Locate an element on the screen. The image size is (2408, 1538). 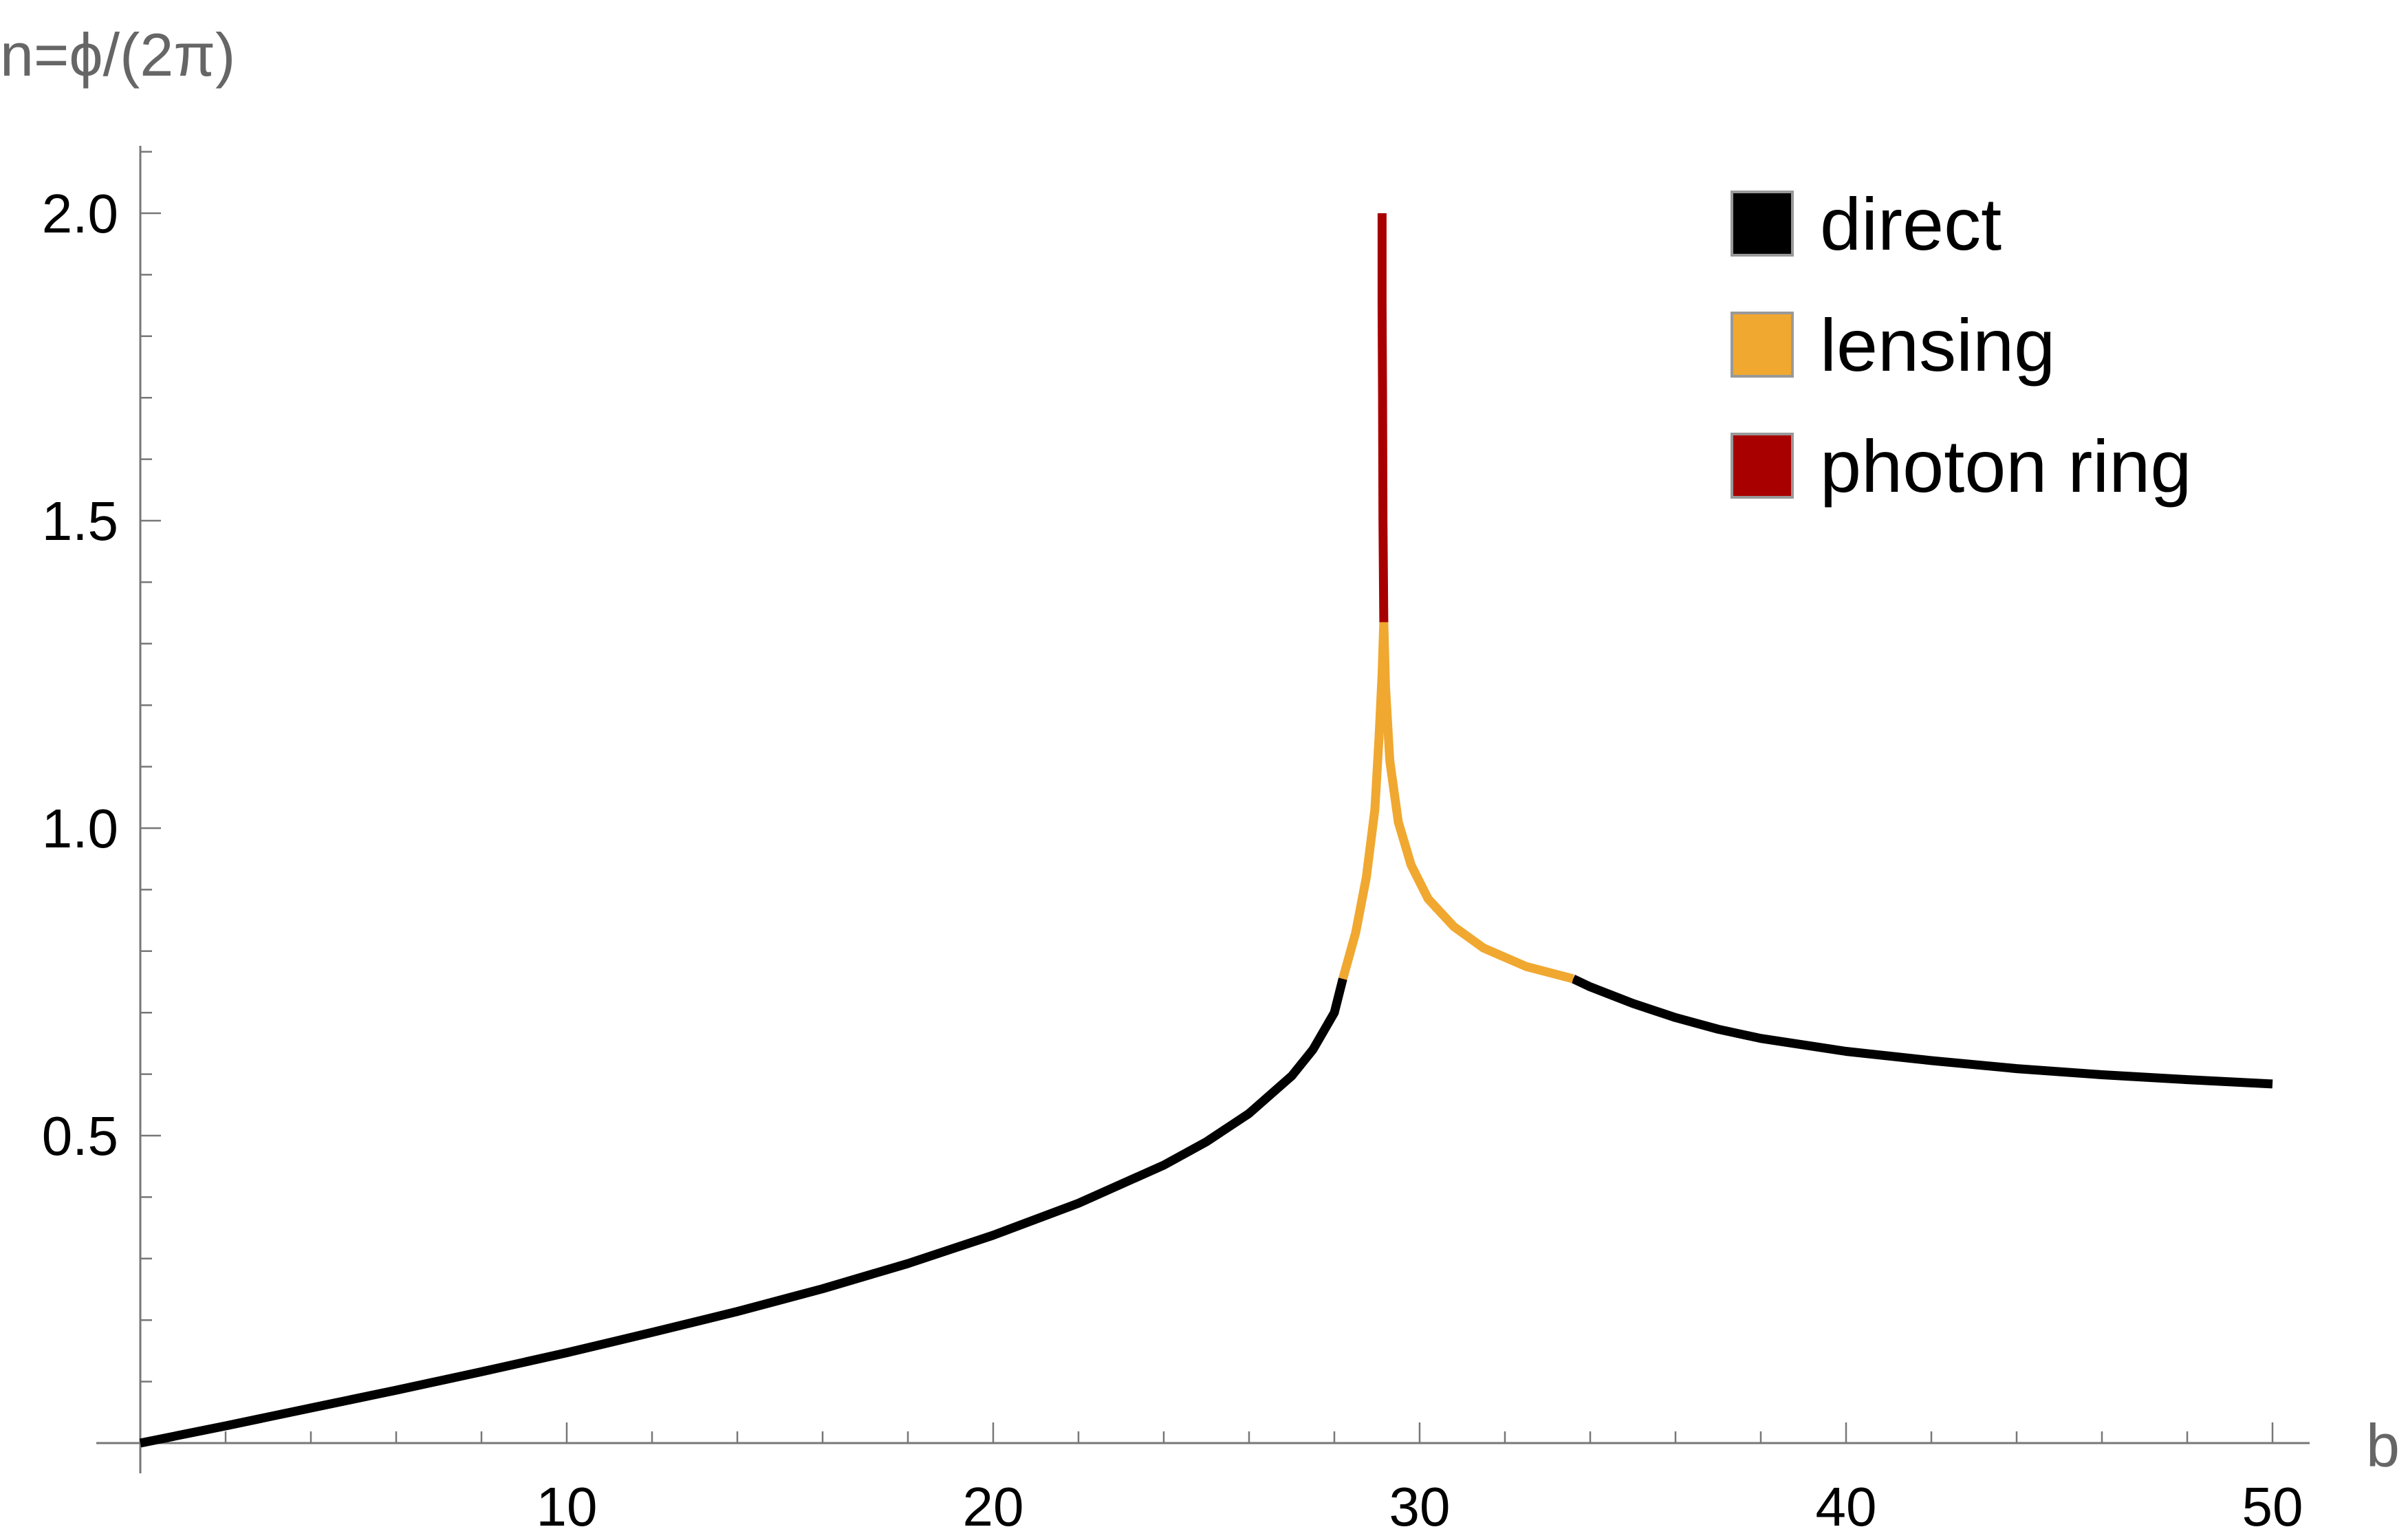
legend-label: direct is located at coordinates (1911, 224).